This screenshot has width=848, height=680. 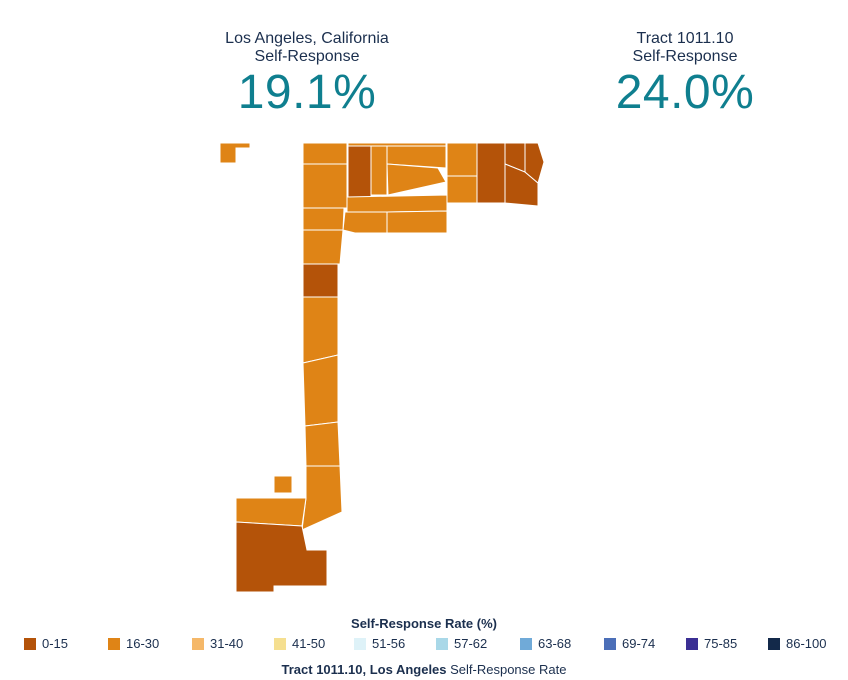 I want to click on legend-item-86-100: 86-100, so click(x=797, y=643).